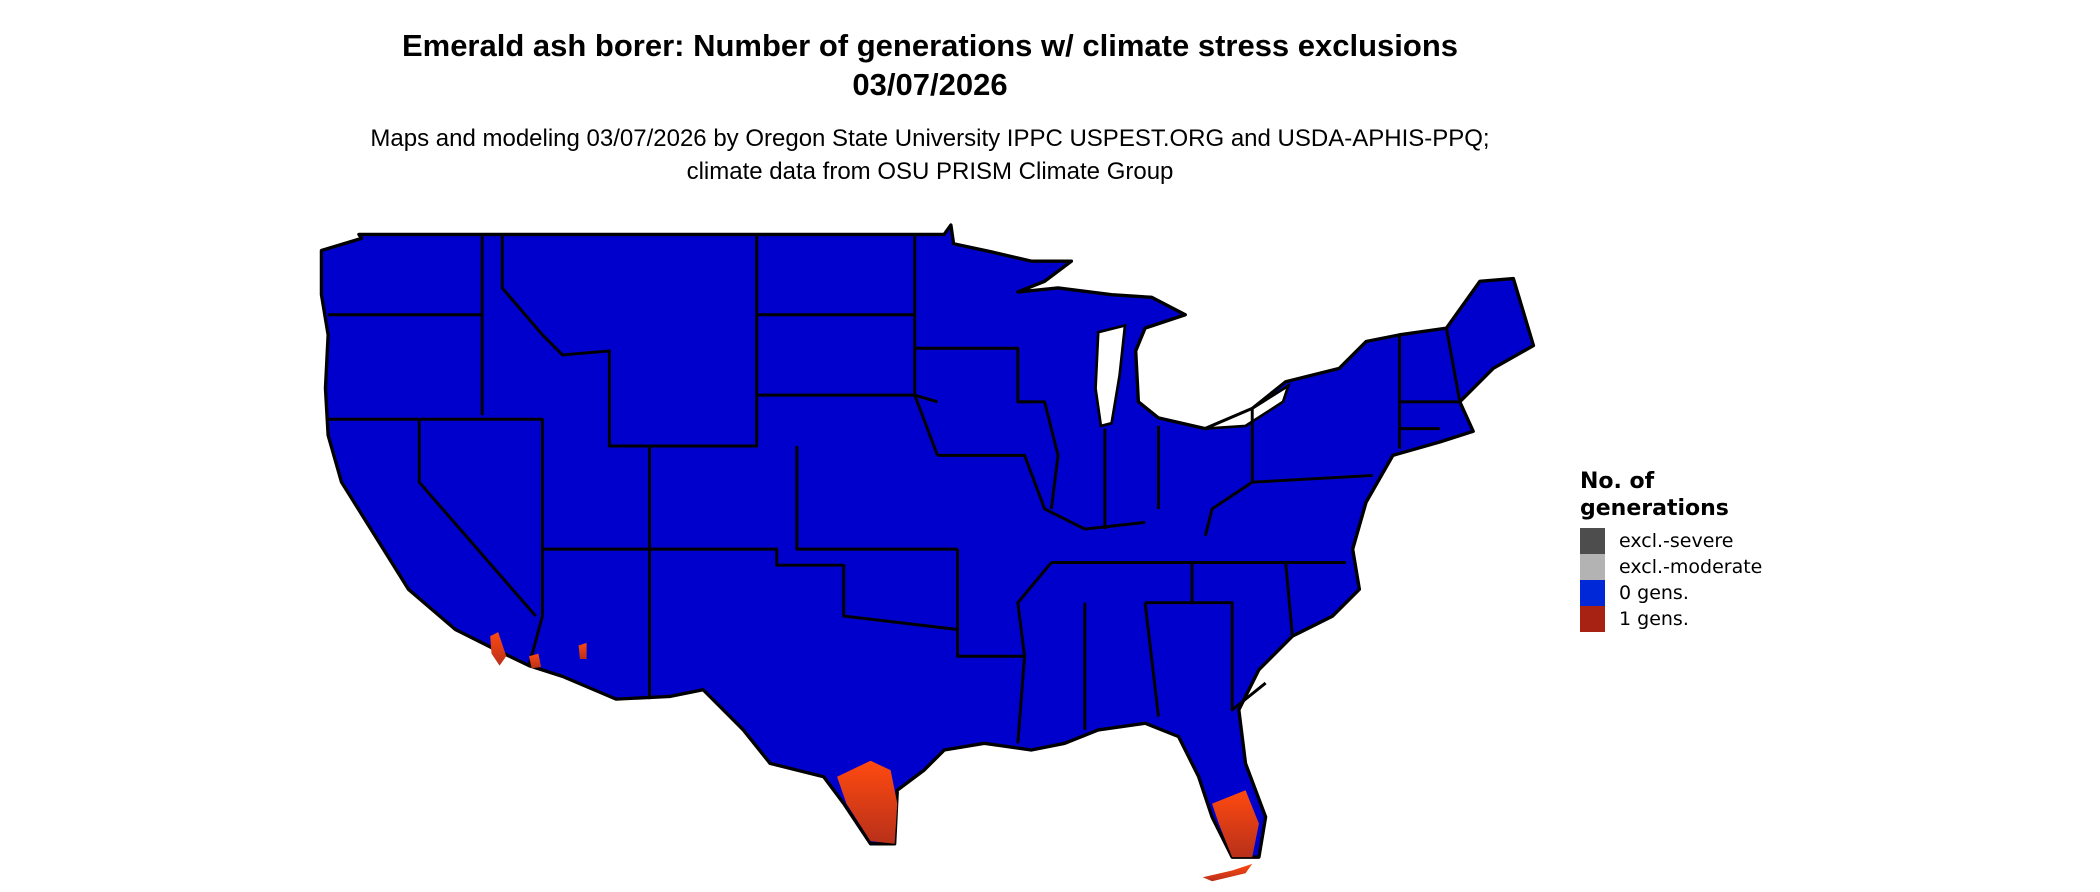 The image size is (2100, 892). Describe the element at coordinates (1654, 593) in the screenshot. I see `legend-label: 0 gens.` at that location.